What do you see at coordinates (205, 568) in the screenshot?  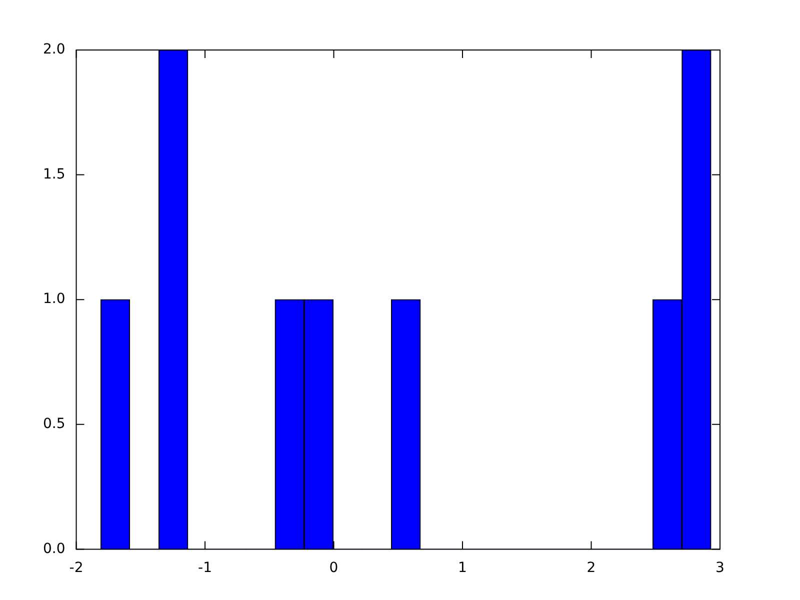 I see `x-tick-label: -1` at bounding box center [205, 568].